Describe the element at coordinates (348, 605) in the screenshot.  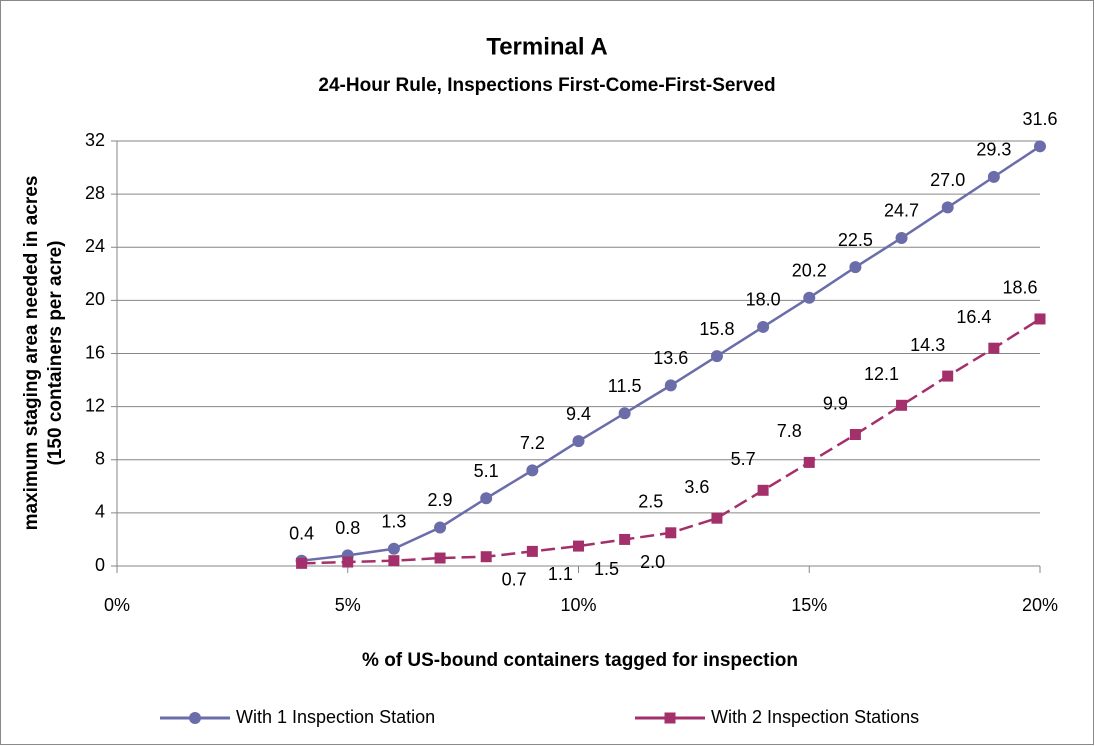
I see `x-tick-label: 5%` at that location.